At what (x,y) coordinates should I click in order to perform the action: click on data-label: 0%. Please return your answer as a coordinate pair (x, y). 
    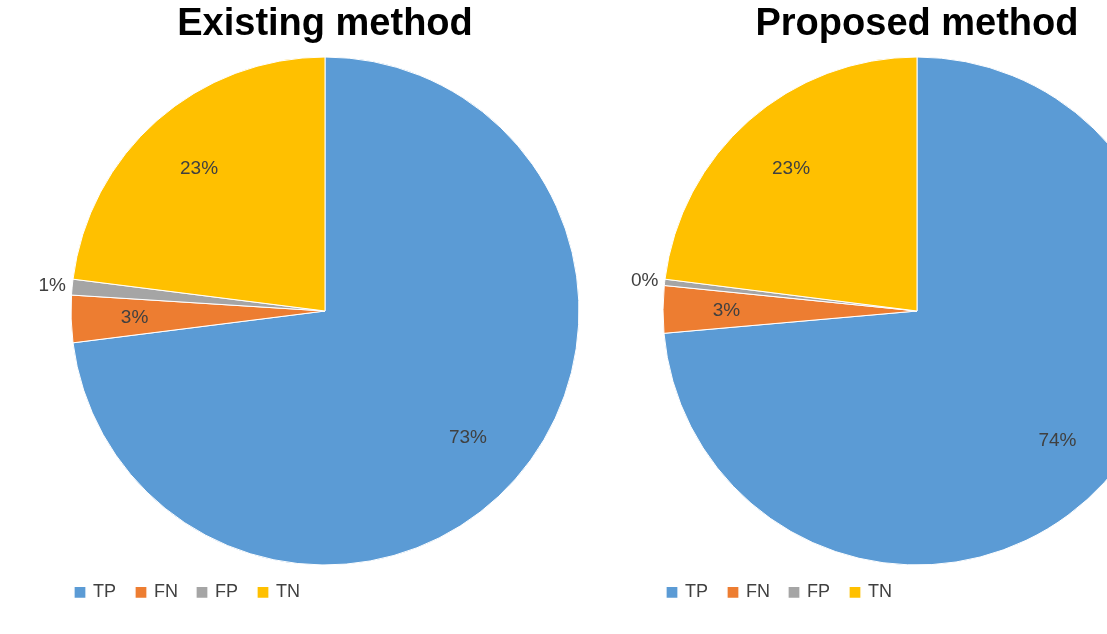
    Looking at the image, I should click on (645, 280).